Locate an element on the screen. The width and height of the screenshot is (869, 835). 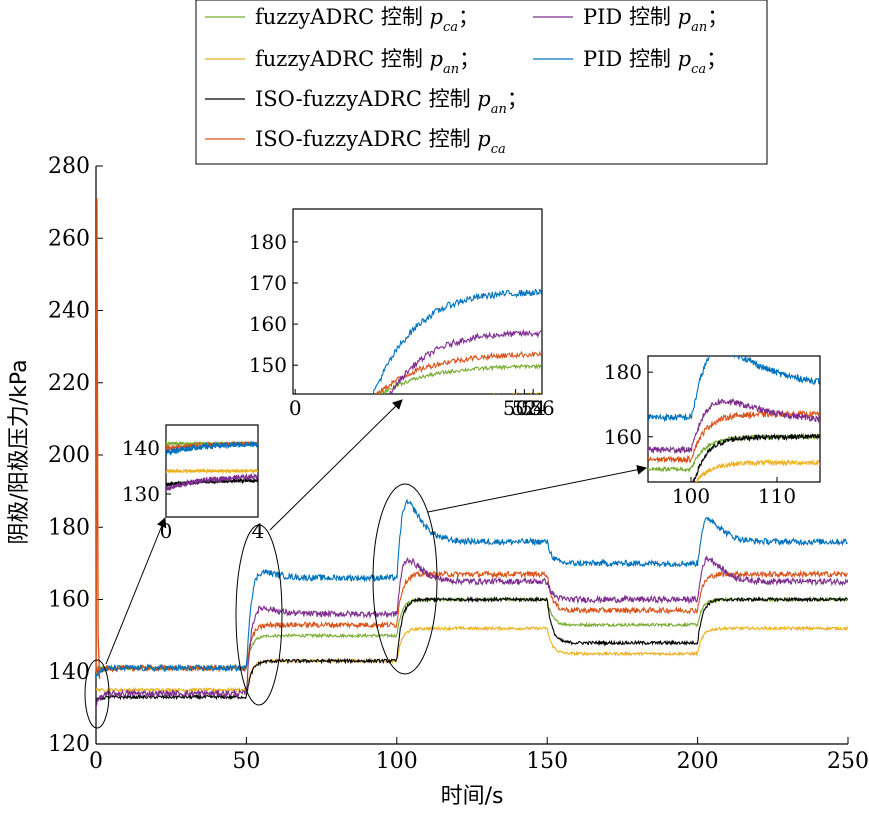
main-y-tick-label: 160 is located at coordinates (69, 600).